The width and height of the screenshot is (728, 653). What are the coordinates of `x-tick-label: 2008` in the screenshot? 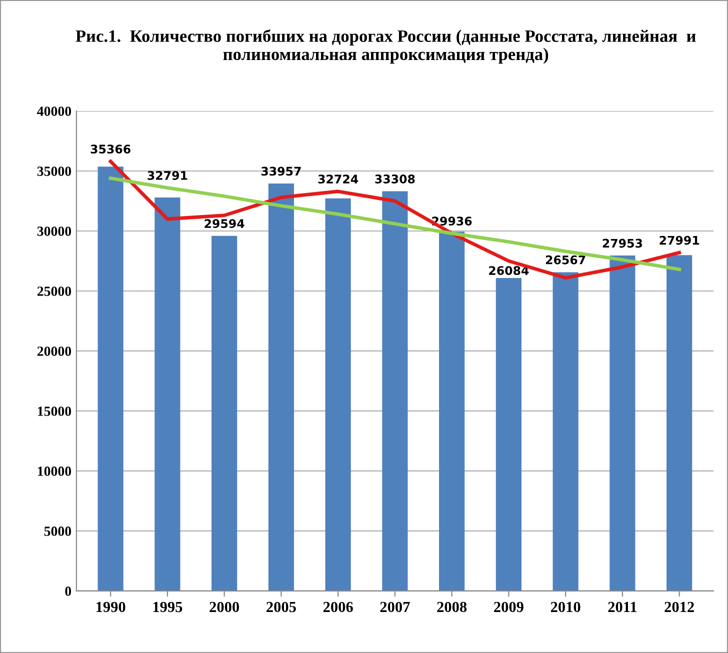 It's located at (452, 607).